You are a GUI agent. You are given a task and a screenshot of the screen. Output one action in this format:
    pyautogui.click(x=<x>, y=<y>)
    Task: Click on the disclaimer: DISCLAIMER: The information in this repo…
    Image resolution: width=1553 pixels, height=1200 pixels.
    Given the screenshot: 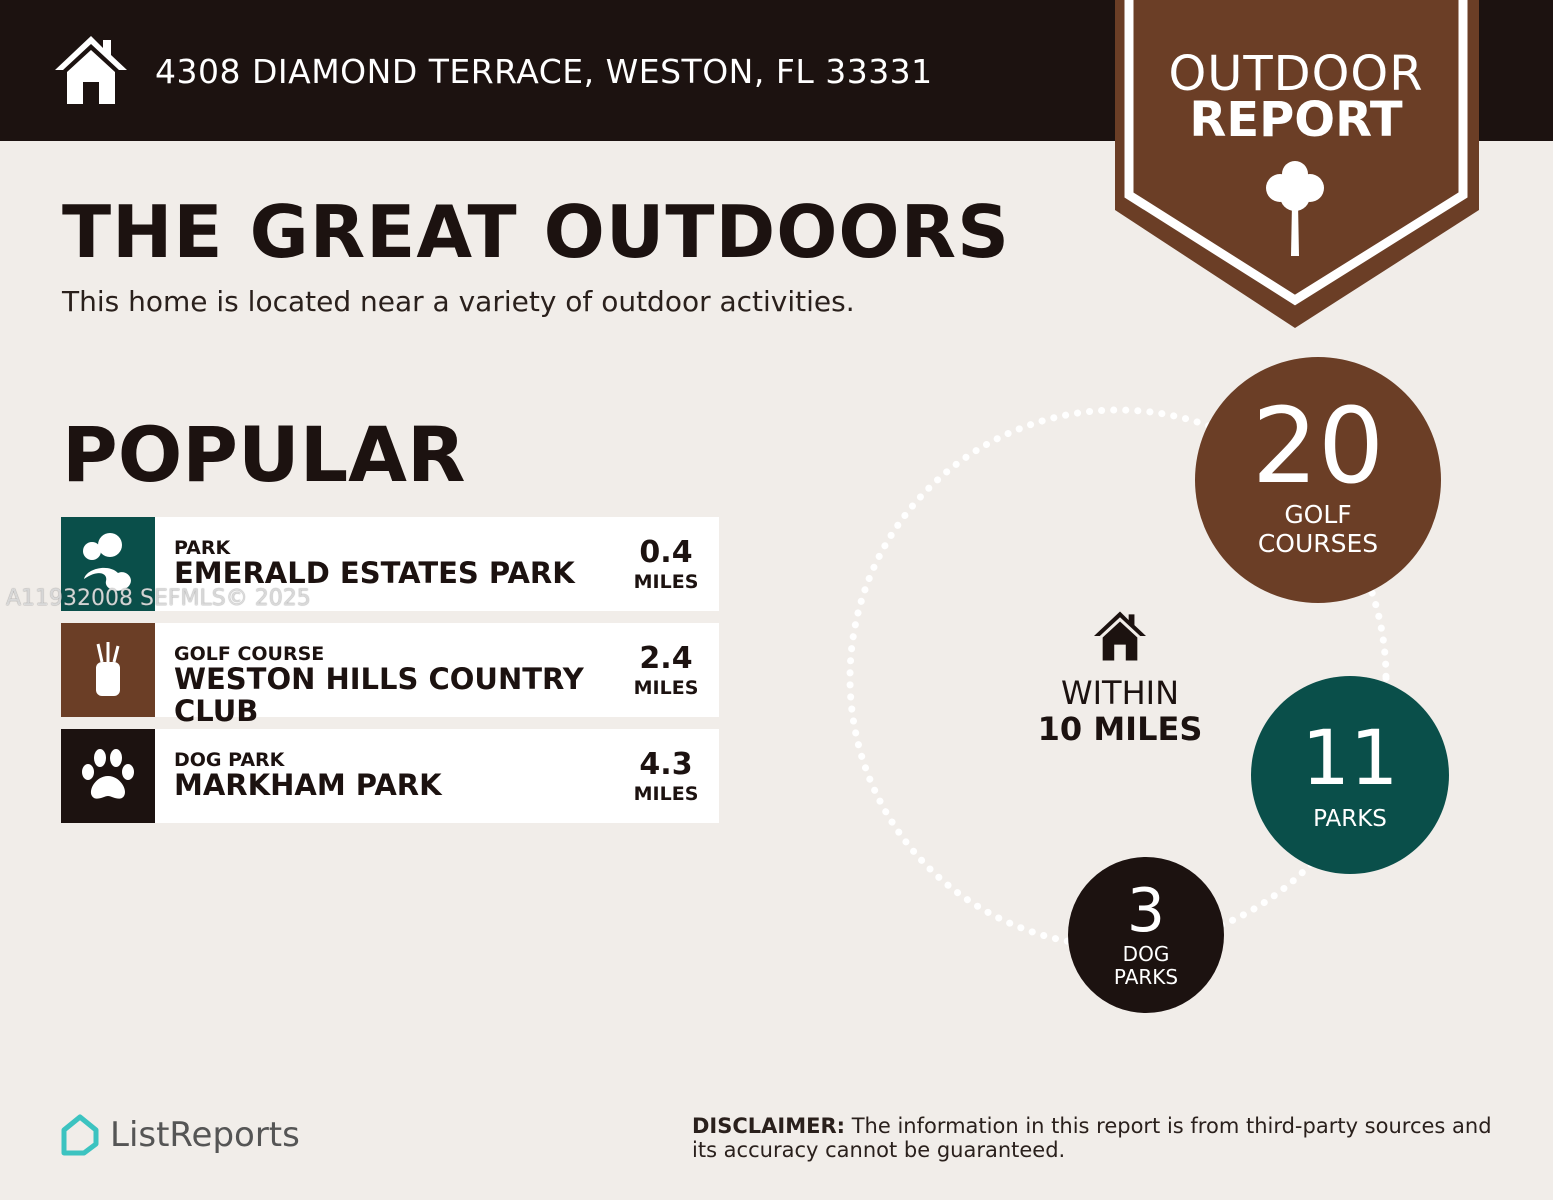 What is the action you would take?
    pyautogui.click(x=1102, y=1138)
    